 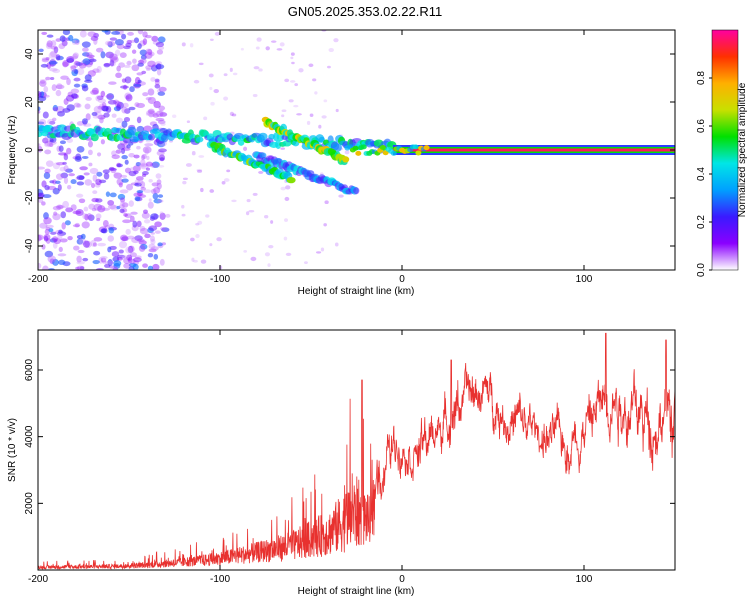 I want to click on colorbar-ticks: 0.0 0.2 0.4 0.6 0.8, so click(x=704, y=174).